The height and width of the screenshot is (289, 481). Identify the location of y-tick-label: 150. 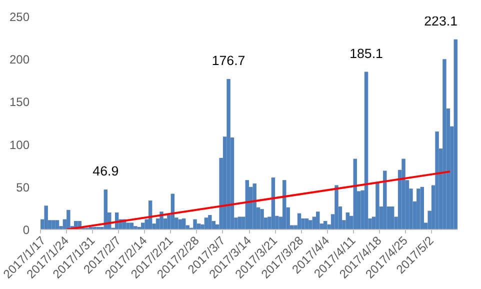
(19, 102).